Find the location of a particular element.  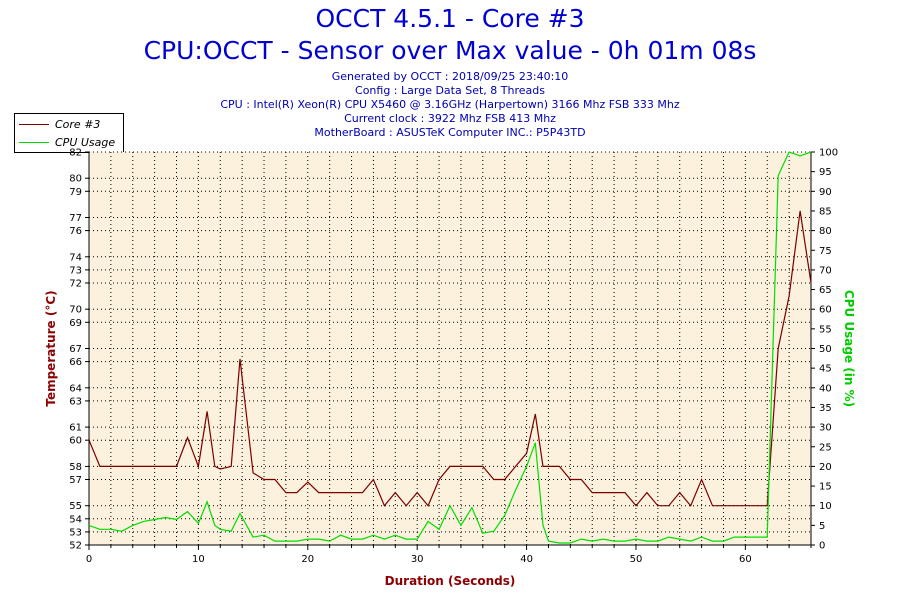

y2-tick-label: 65 is located at coordinates (825, 290).